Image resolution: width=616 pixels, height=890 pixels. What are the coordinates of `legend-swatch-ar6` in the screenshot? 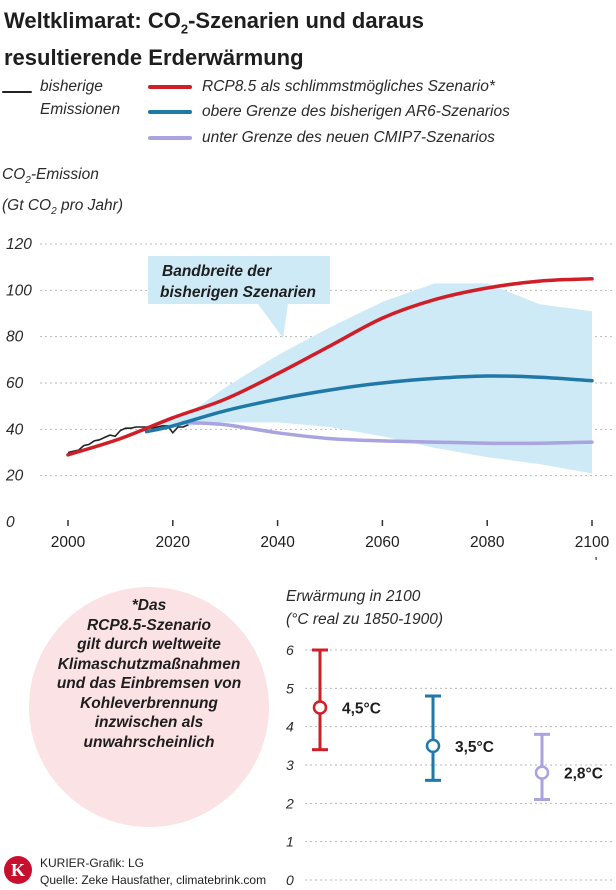 It's located at (170, 112).